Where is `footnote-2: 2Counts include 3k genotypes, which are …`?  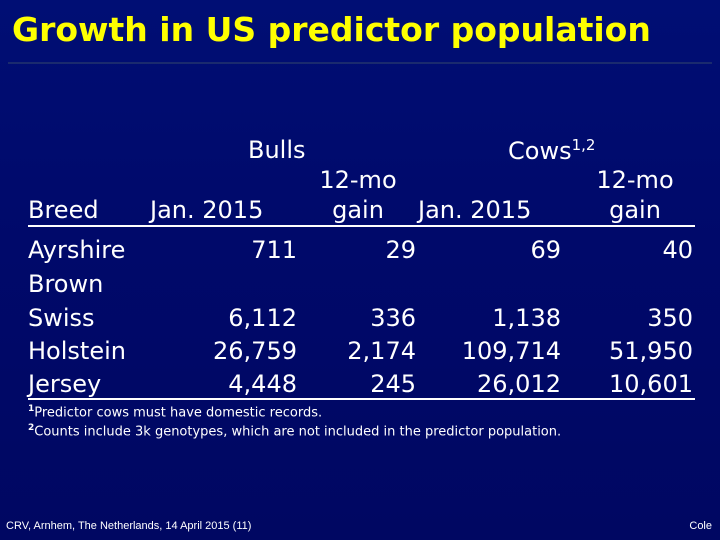 footnote-2: 2Counts include 3k genotypes, which are … is located at coordinates (294, 431).